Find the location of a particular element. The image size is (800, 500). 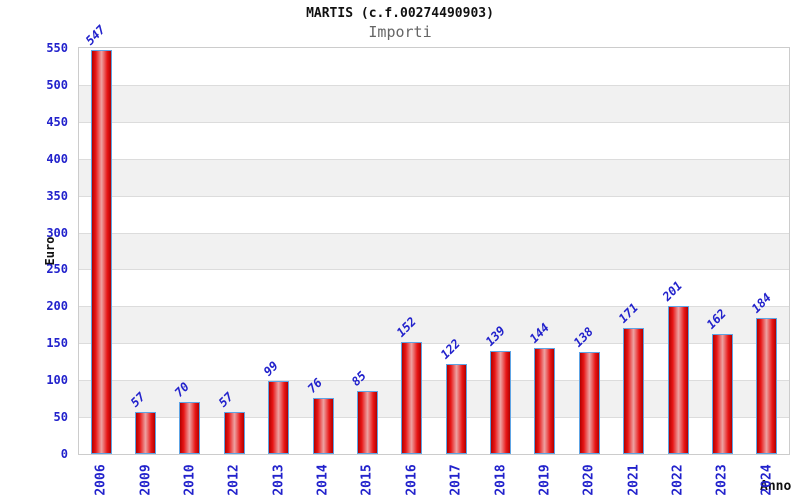

x-tick-label: 2022 is located at coordinates (678, 480).